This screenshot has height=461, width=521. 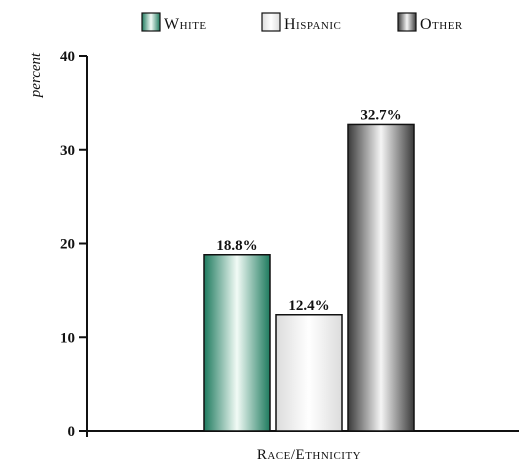 What do you see at coordinates (72, 432) in the screenshot?
I see `y-tick-label: 0` at bounding box center [72, 432].